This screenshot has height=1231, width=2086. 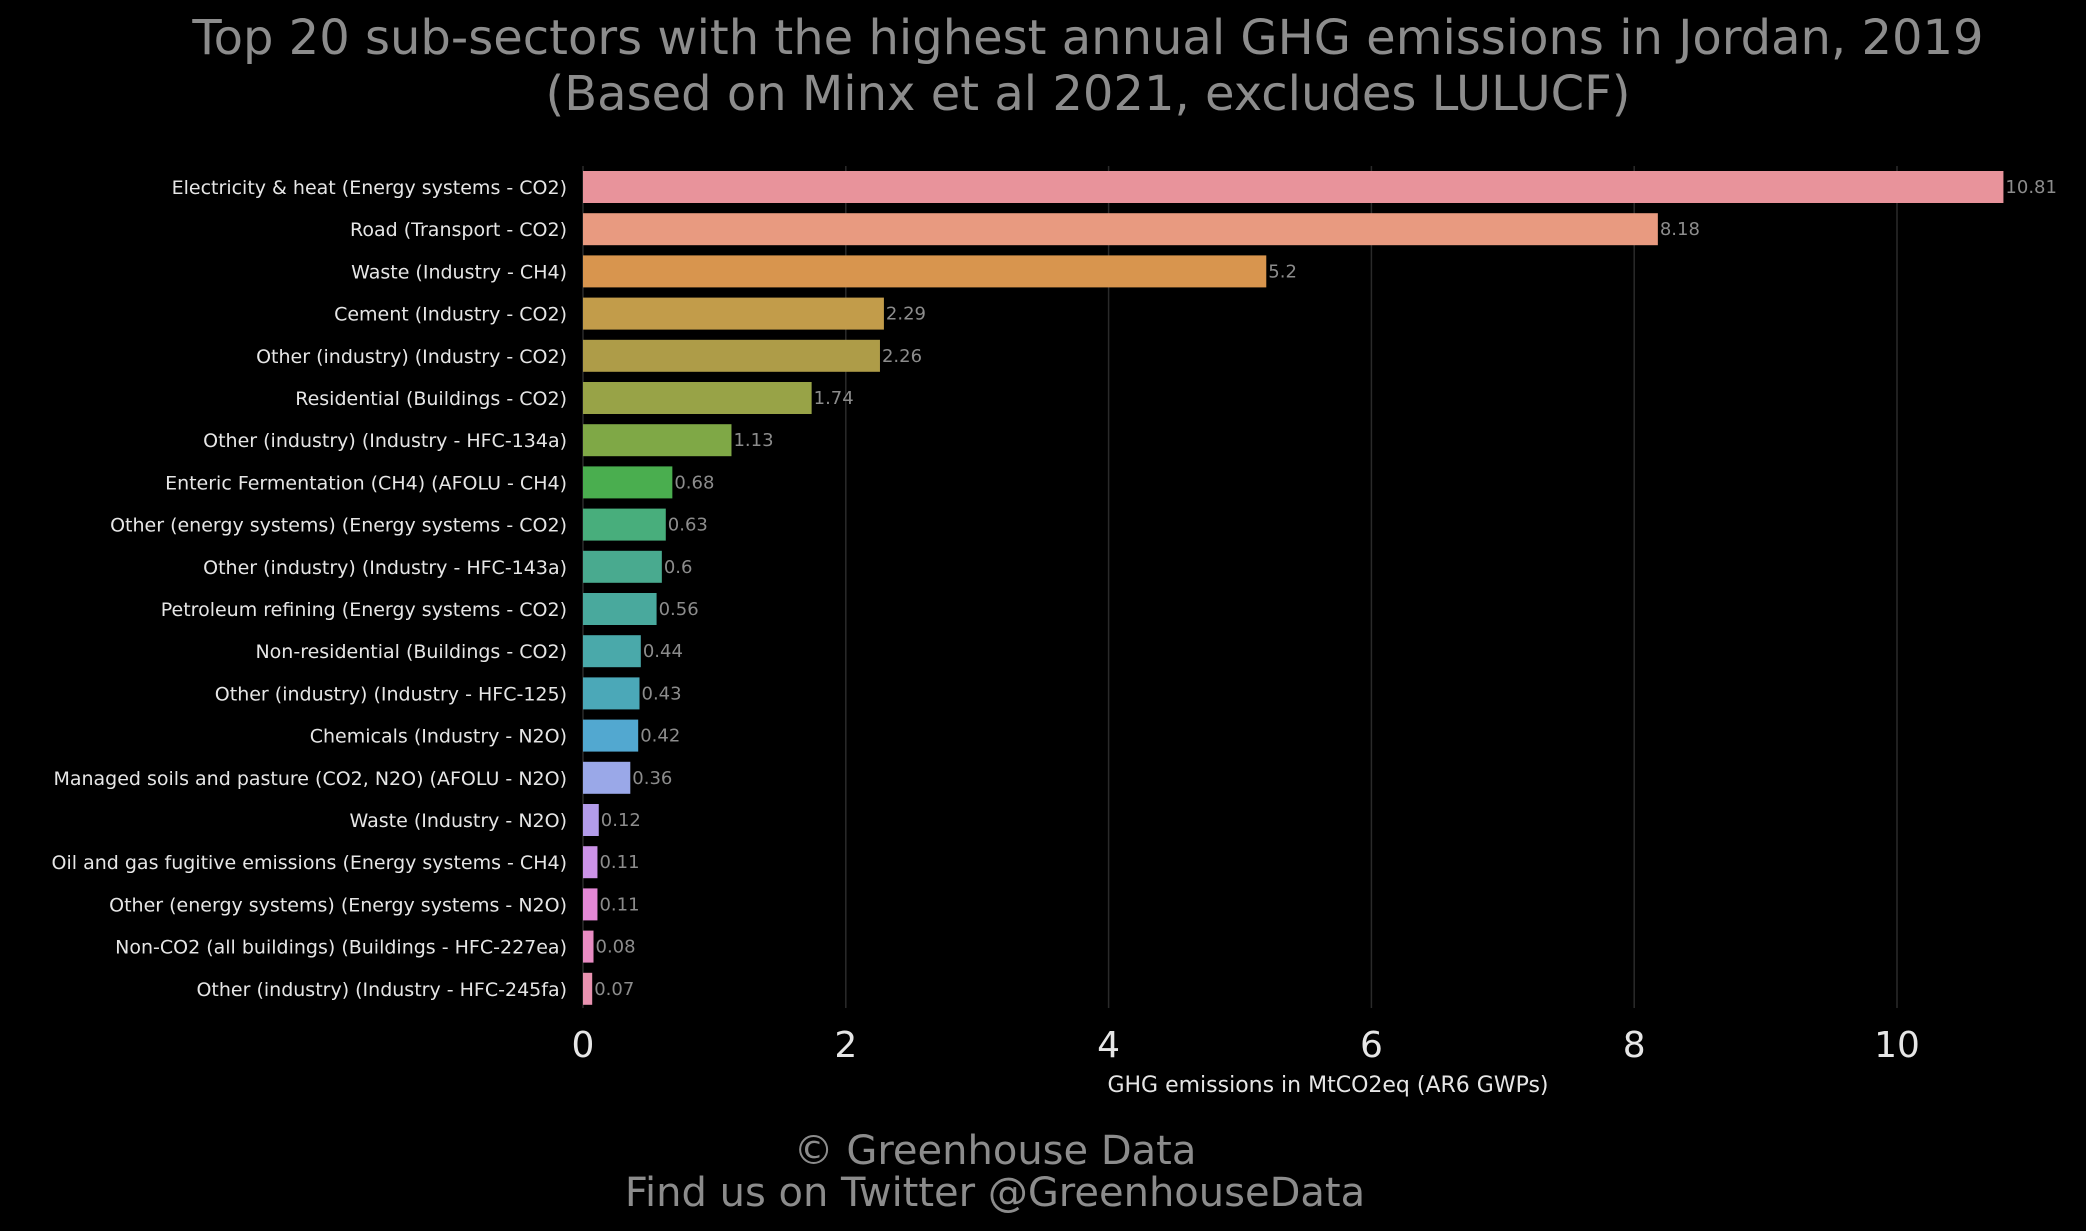 I want to click on x-tick-label: 10, so click(x=1897, y=1045).